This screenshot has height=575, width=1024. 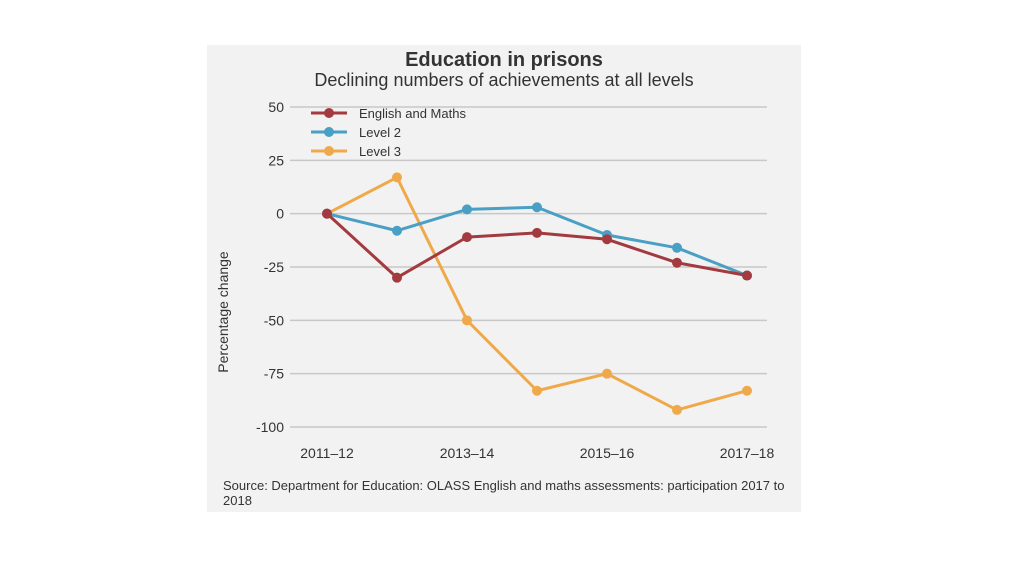 What do you see at coordinates (270, 427) in the screenshot?
I see `y-tick-label: -100` at bounding box center [270, 427].